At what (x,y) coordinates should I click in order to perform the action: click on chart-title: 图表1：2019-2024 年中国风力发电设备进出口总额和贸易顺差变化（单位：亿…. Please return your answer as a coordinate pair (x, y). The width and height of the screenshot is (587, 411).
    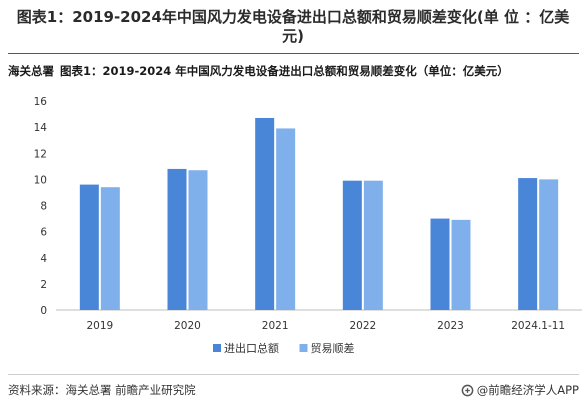
    Looking at the image, I should click on (284, 71).